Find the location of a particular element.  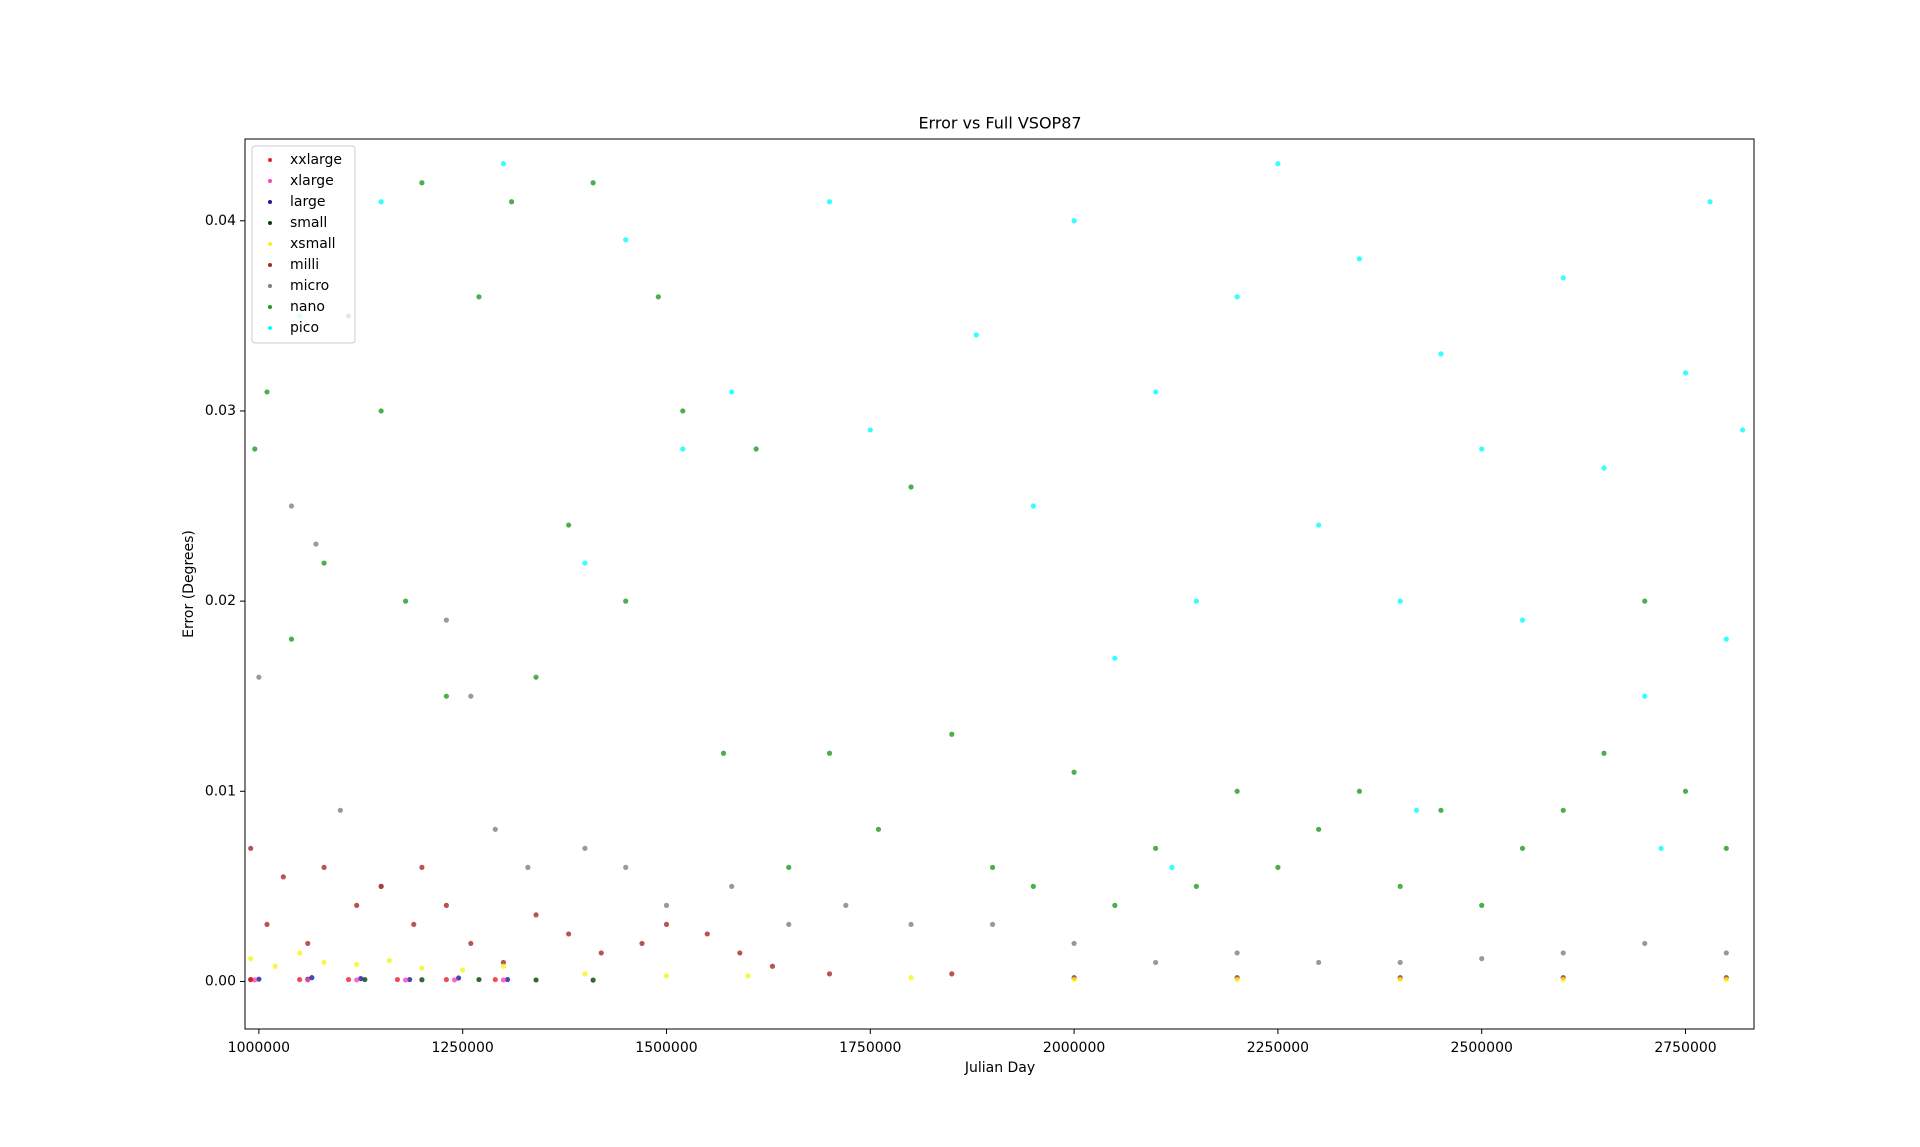

legend-label: xlarge is located at coordinates (312, 181).